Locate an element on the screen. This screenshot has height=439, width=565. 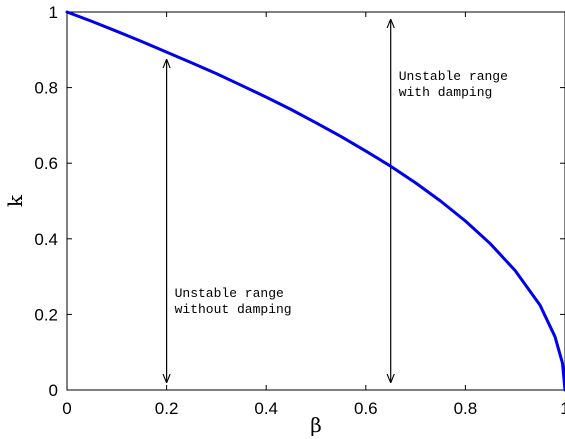
y-tick-label: 0.2 is located at coordinates (46, 314).